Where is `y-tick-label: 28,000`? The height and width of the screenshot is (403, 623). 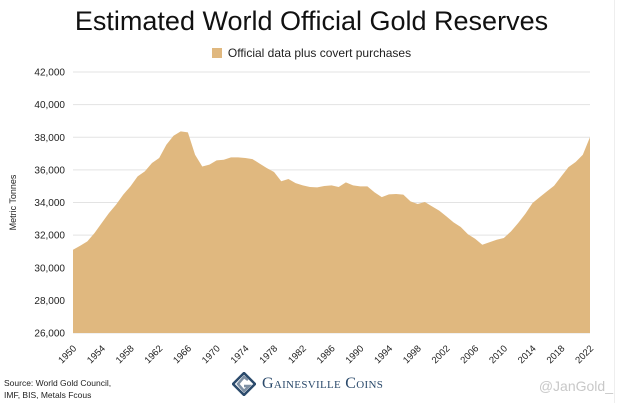
y-tick-label: 28,000 is located at coordinates (49, 301).